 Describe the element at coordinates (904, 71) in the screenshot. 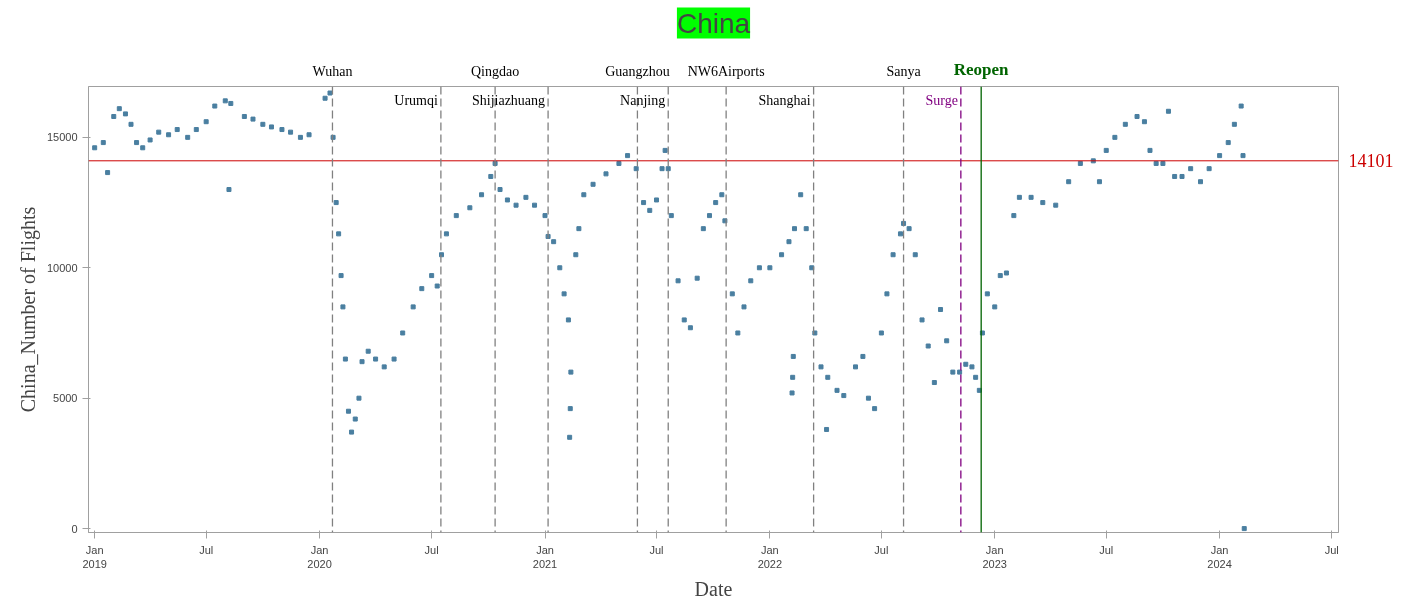

I see `ref-line-label: Sanya` at that location.